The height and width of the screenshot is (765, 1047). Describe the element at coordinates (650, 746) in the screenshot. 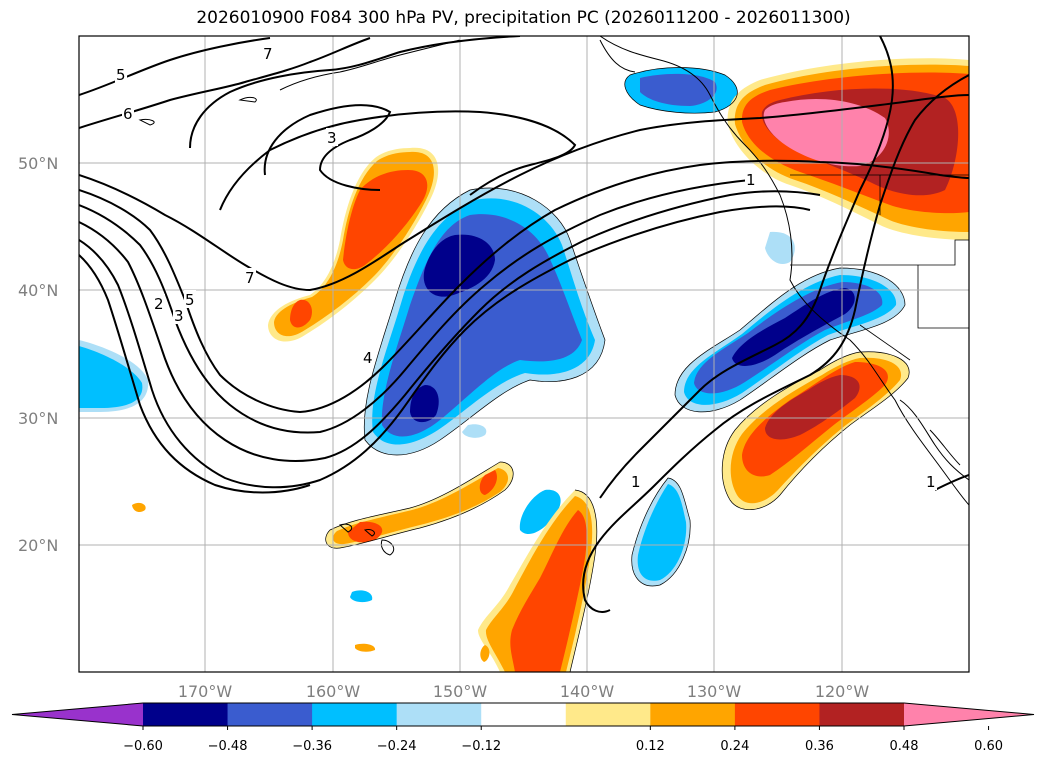

I see `colorbar-tick-label: 0.12` at that location.